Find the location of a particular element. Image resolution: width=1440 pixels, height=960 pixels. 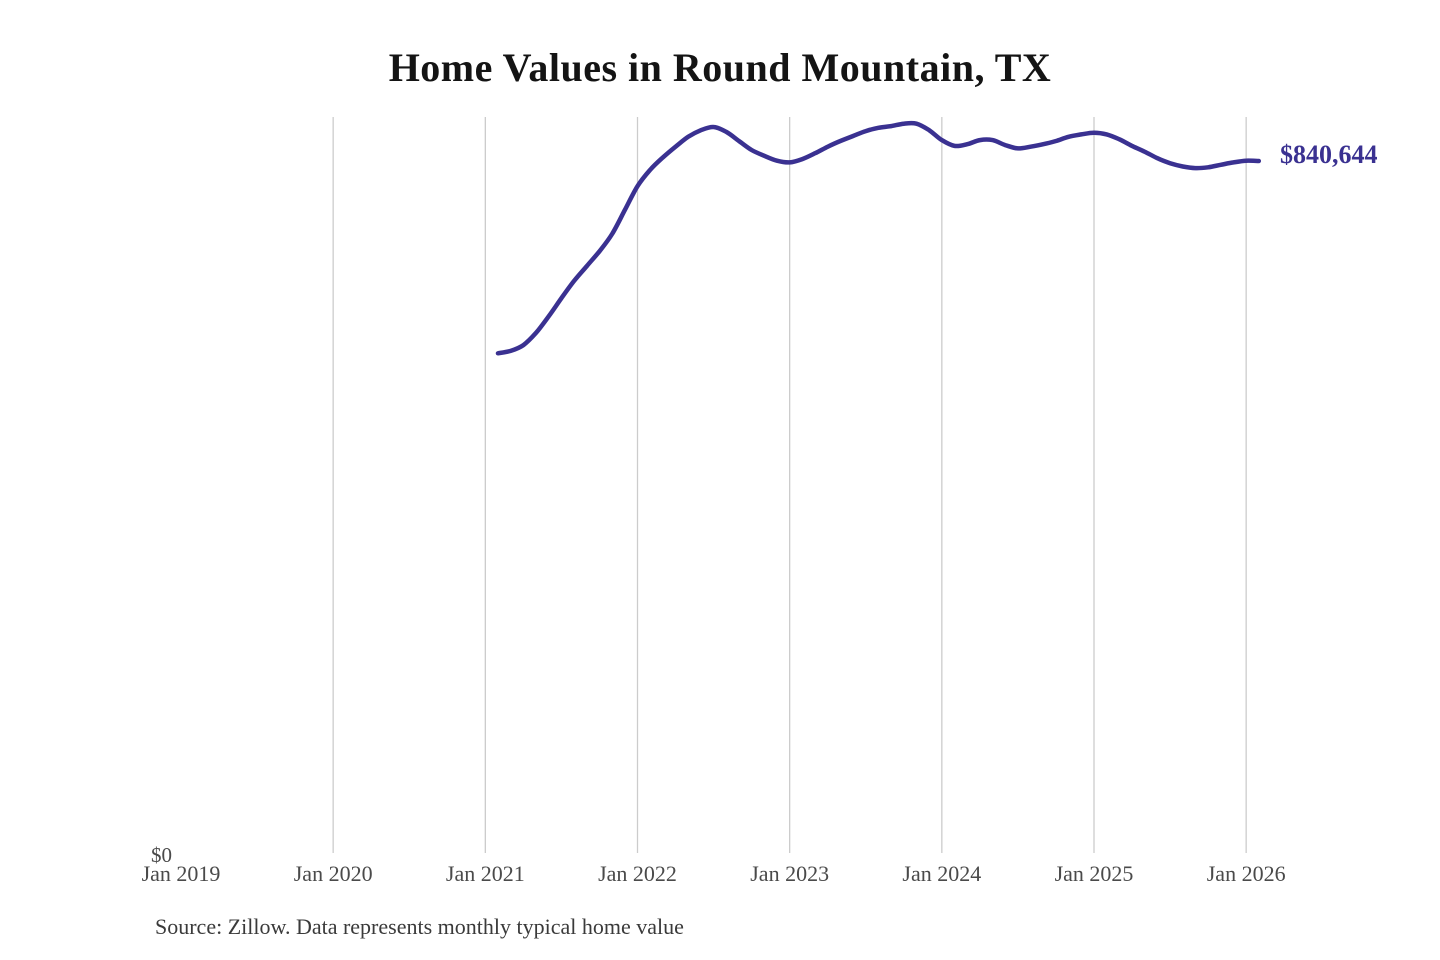

x-tick-label: Jan 2019 is located at coordinates (181, 873).